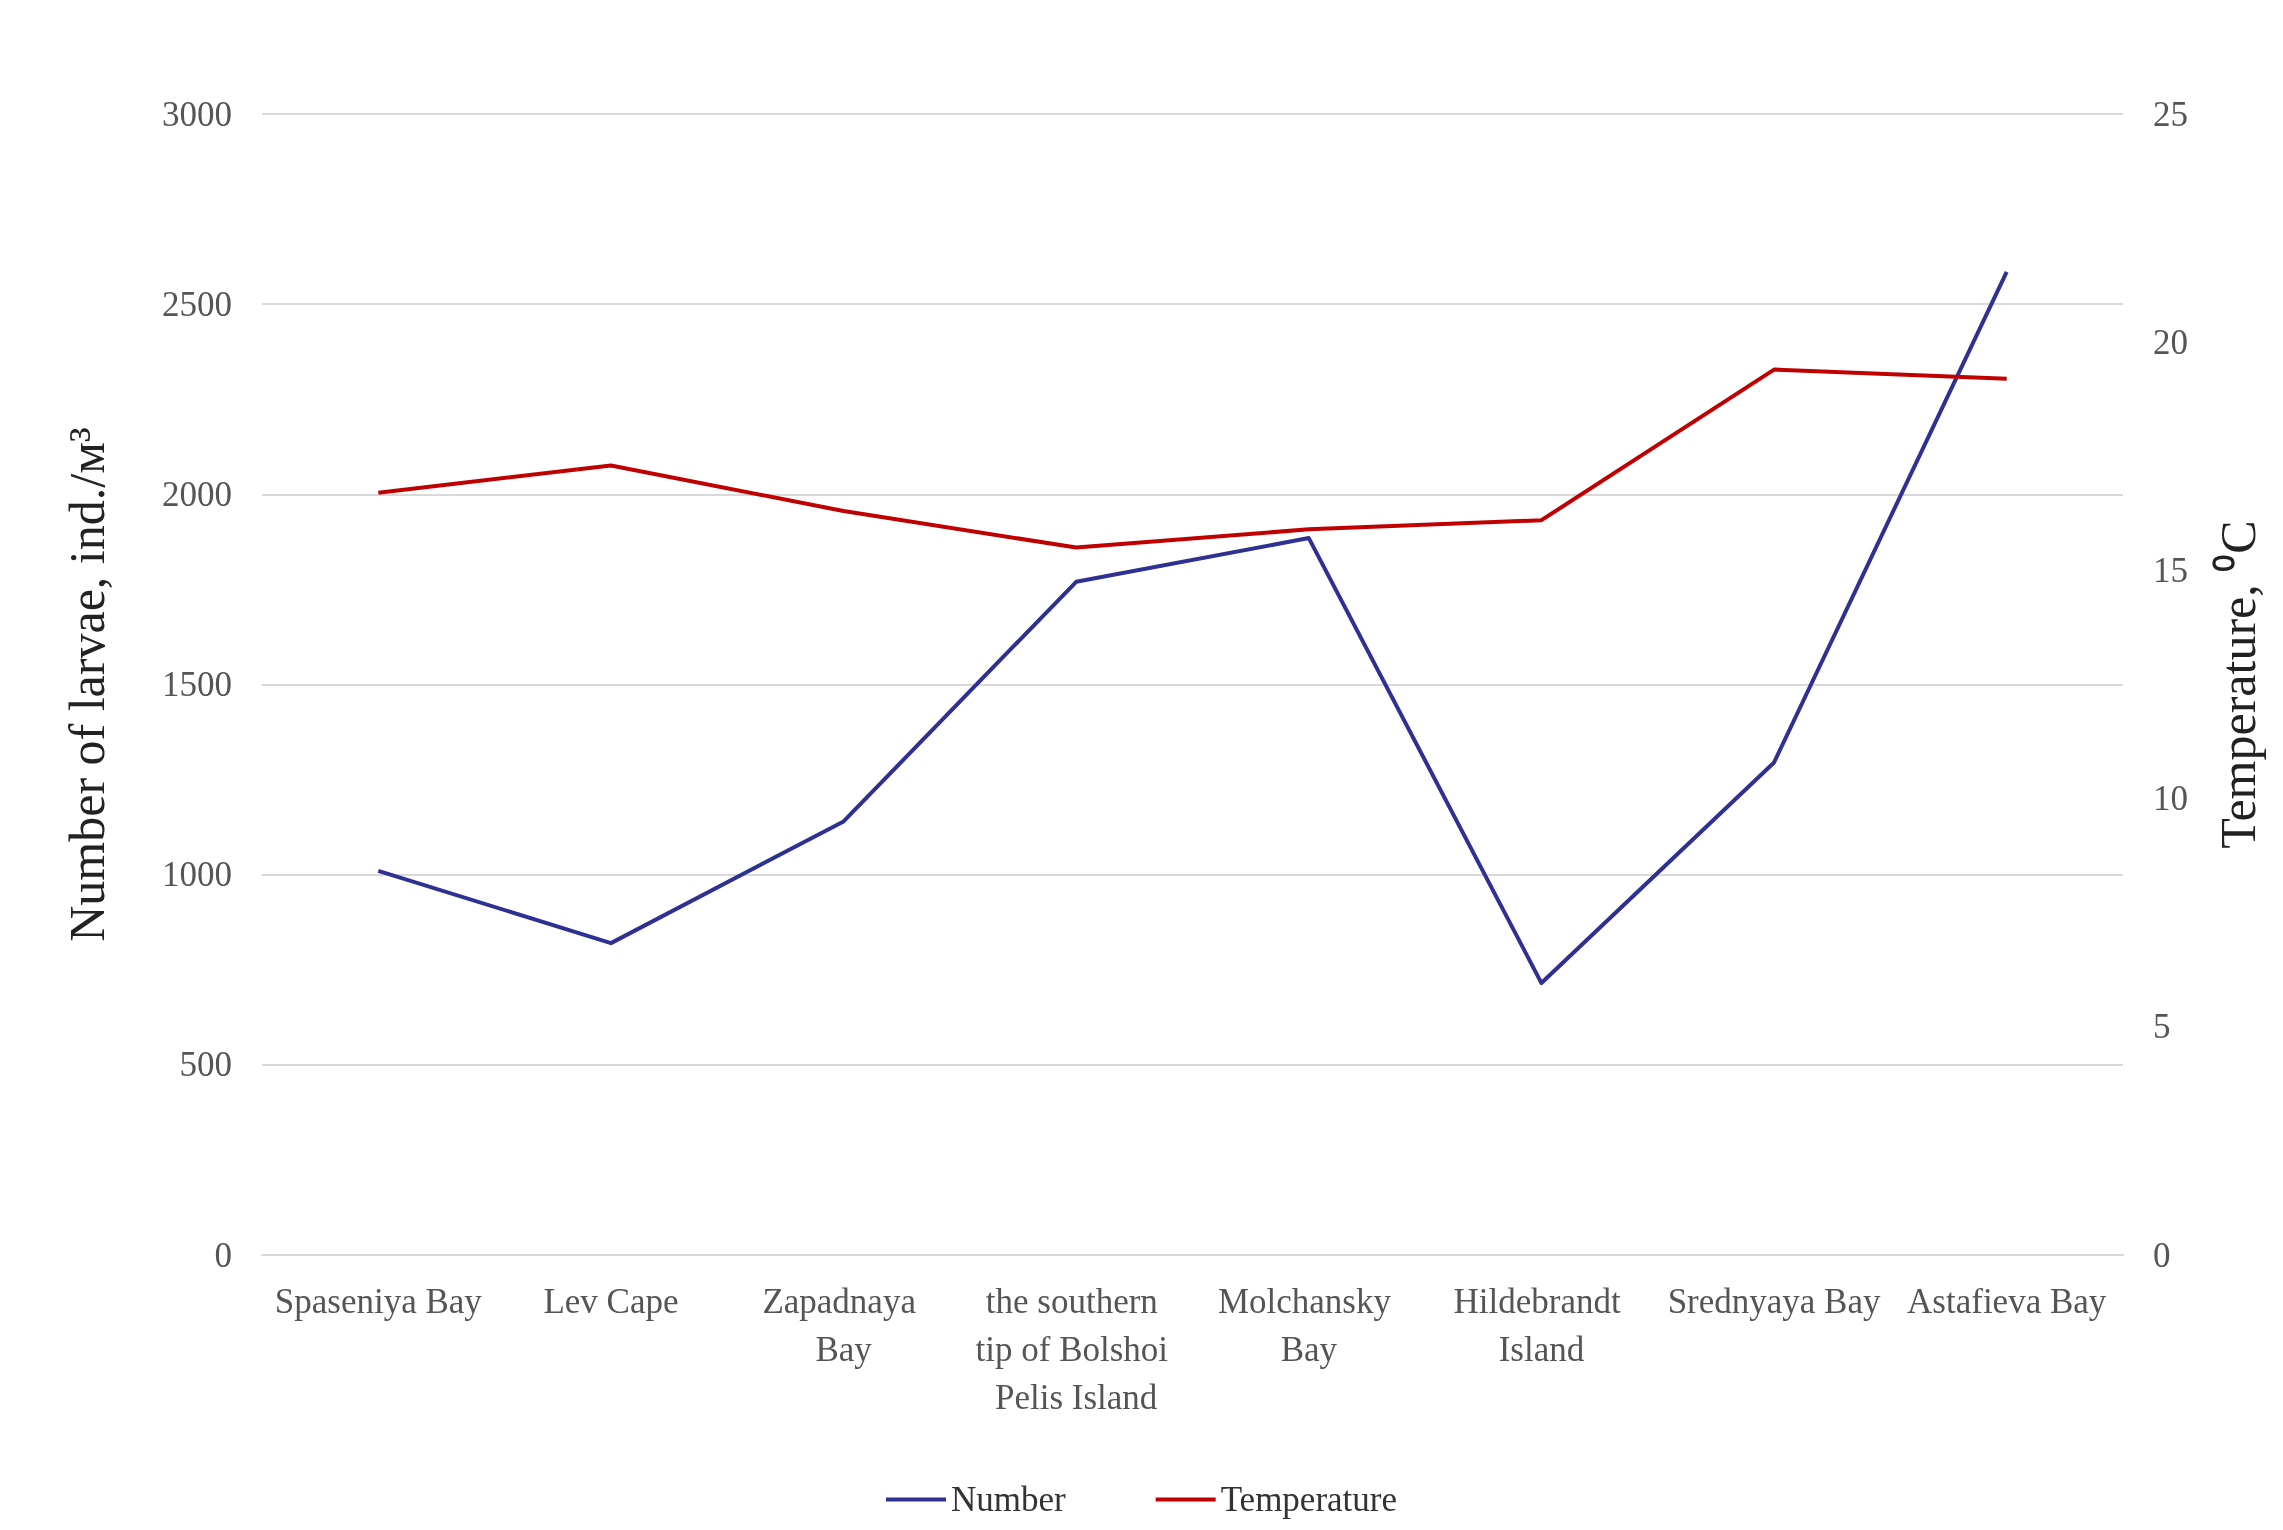 This screenshot has width=2283, height=1530. I want to click on x-tick-label: Lev Cape, so click(611, 1301).